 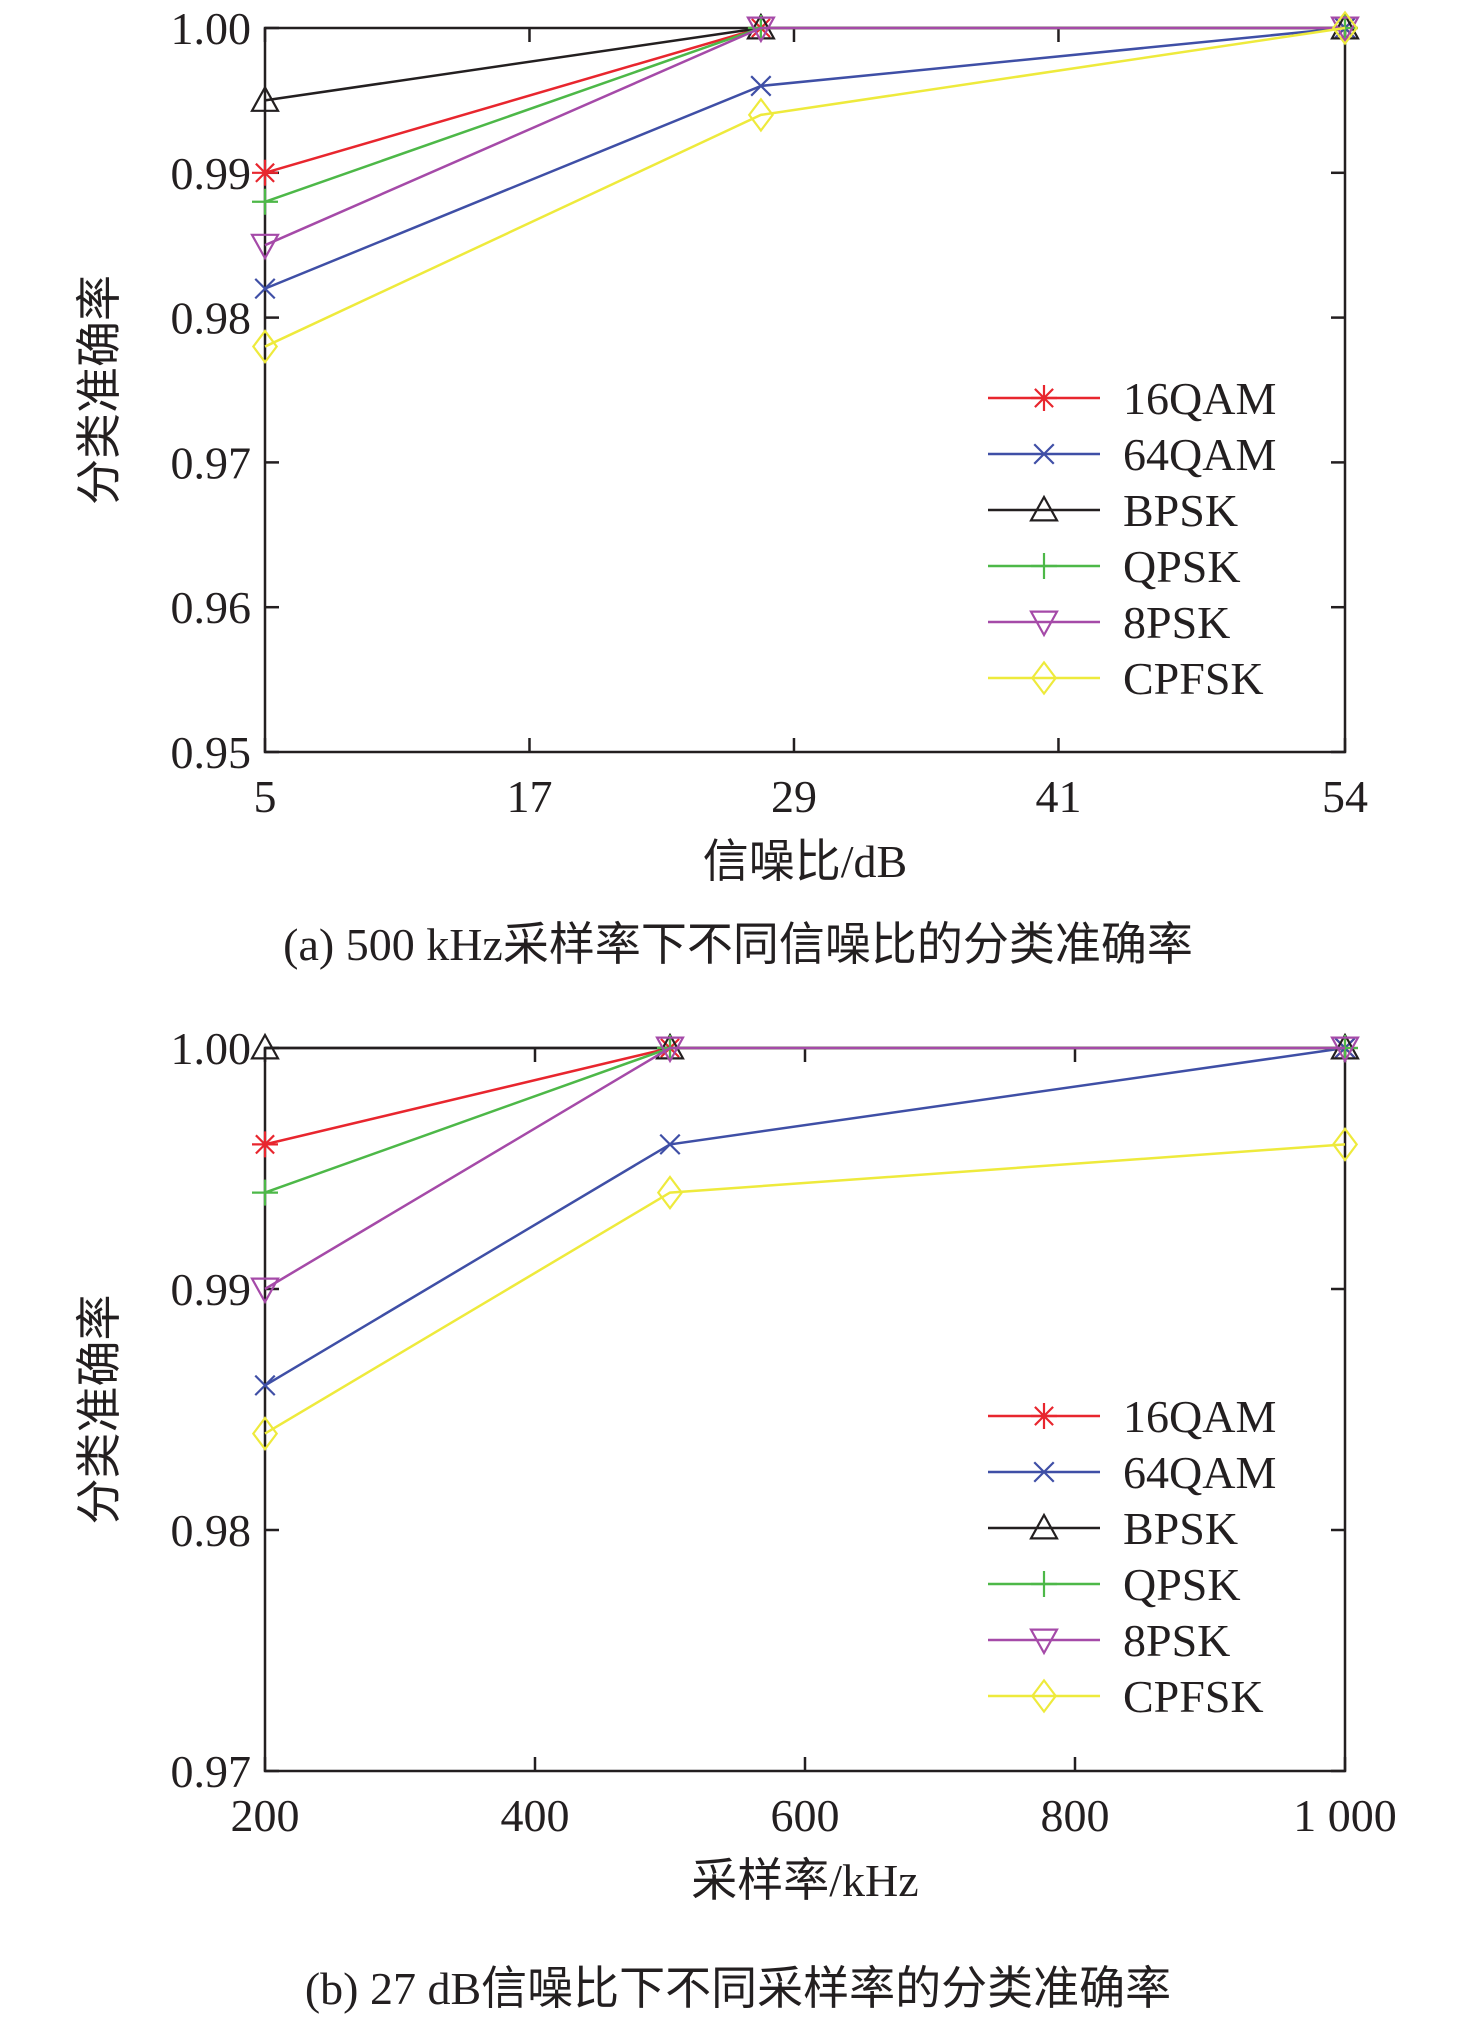 I want to click on x-tick-label: 1 000, so click(x=1345, y=1815).